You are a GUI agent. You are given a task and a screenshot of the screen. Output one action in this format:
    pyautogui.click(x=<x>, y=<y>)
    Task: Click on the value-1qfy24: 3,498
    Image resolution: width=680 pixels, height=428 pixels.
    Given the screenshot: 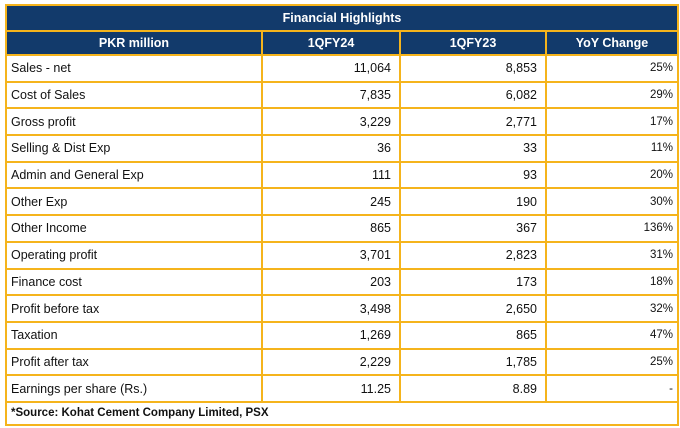 What is the action you would take?
    pyautogui.click(x=331, y=308)
    